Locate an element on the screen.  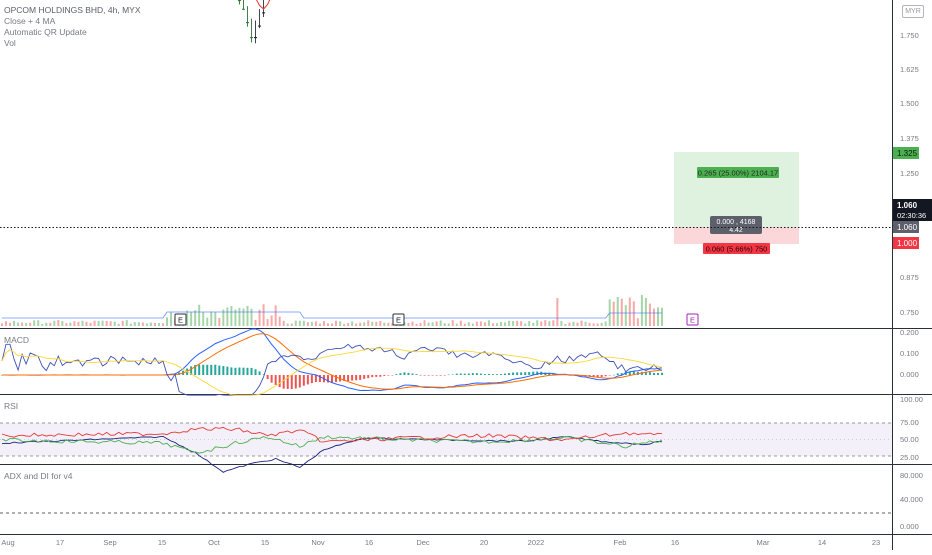
pane-title-adx: ADX and DI for v4 is located at coordinates (38, 476).